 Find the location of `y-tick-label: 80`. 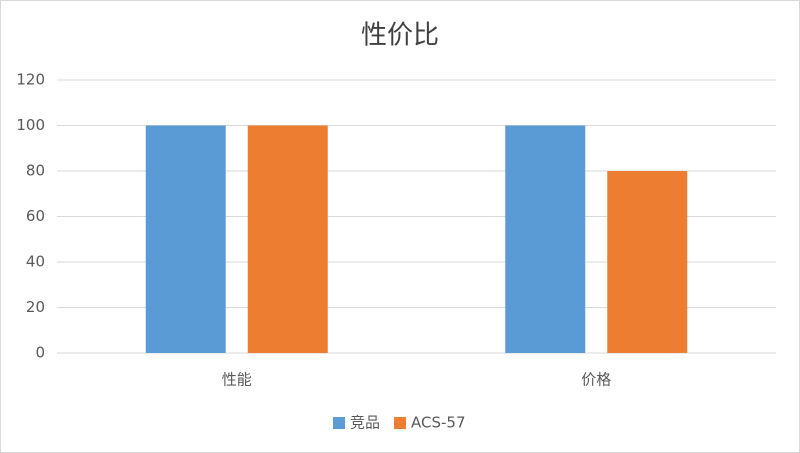

y-tick-label: 80 is located at coordinates (35, 171).